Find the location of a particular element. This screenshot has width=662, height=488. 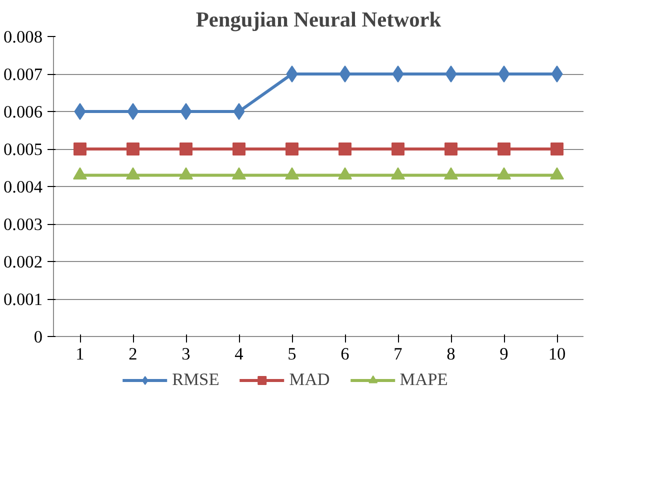

y-tick-label: 0.003 is located at coordinates (23, 224).